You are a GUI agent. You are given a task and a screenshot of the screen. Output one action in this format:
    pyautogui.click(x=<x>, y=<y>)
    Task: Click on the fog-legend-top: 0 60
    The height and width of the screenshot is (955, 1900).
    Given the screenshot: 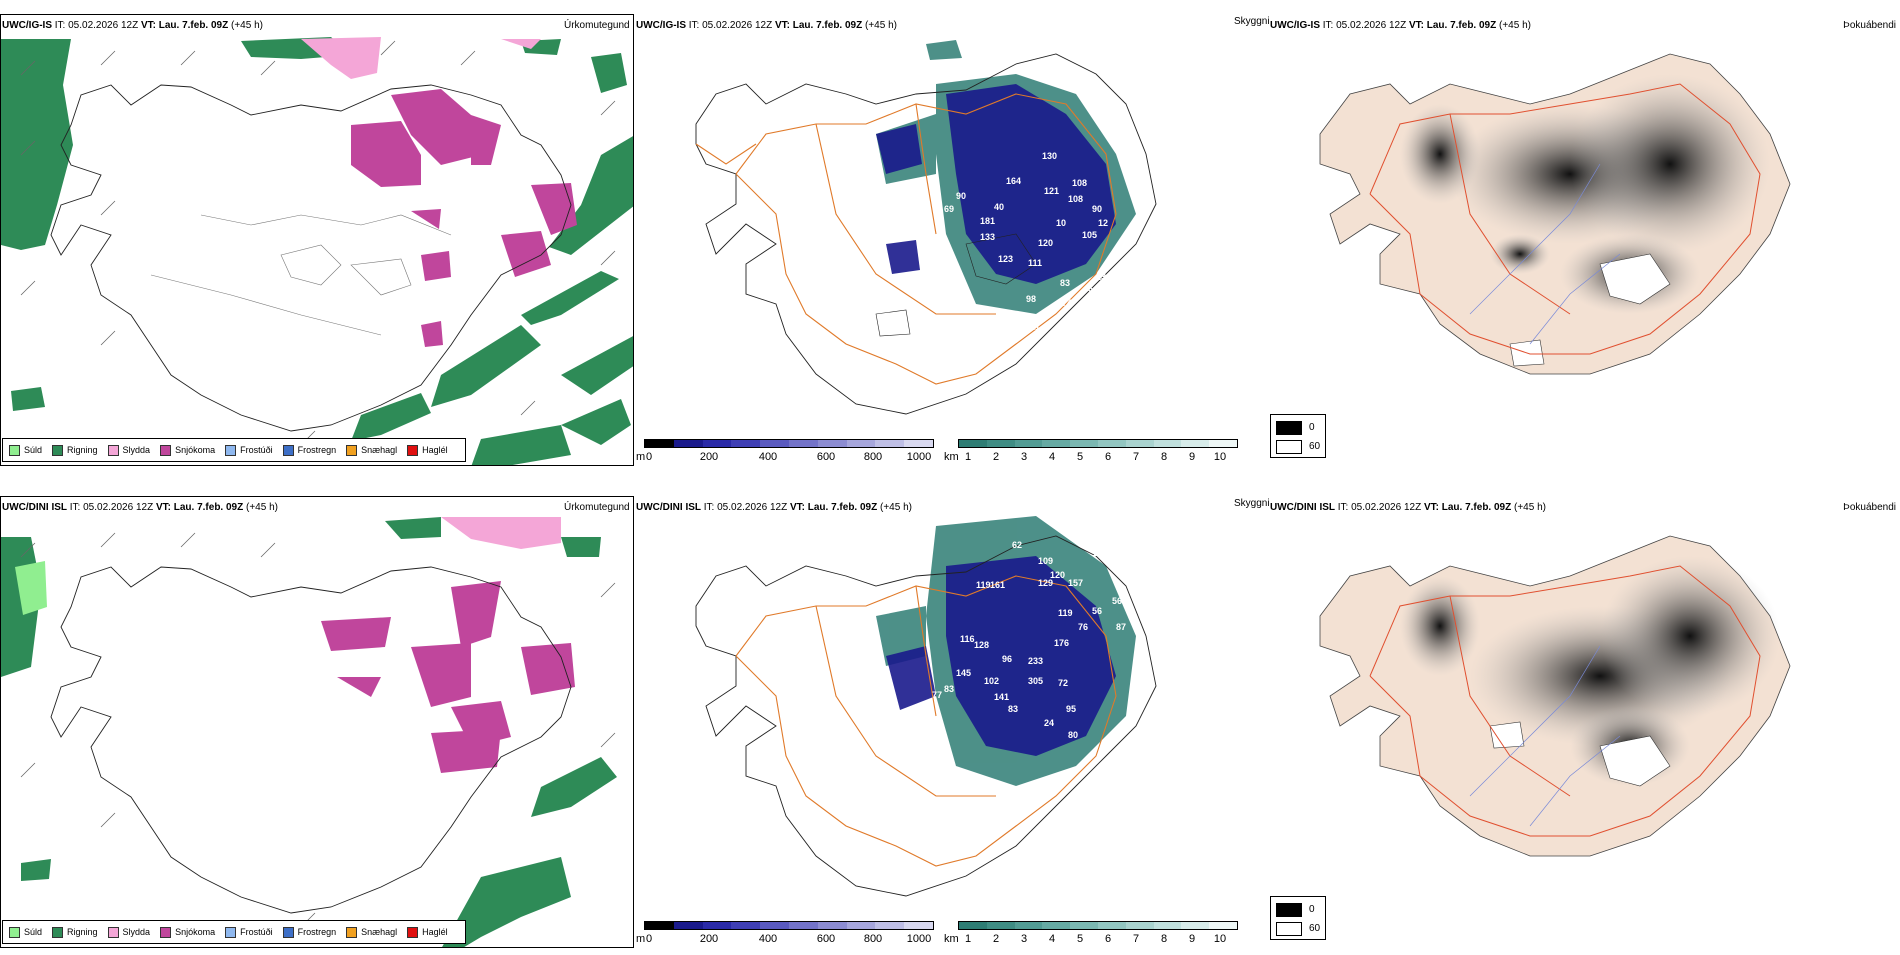 What is the action you would take?
    pyautogui.click(x=1298, y=436)
    